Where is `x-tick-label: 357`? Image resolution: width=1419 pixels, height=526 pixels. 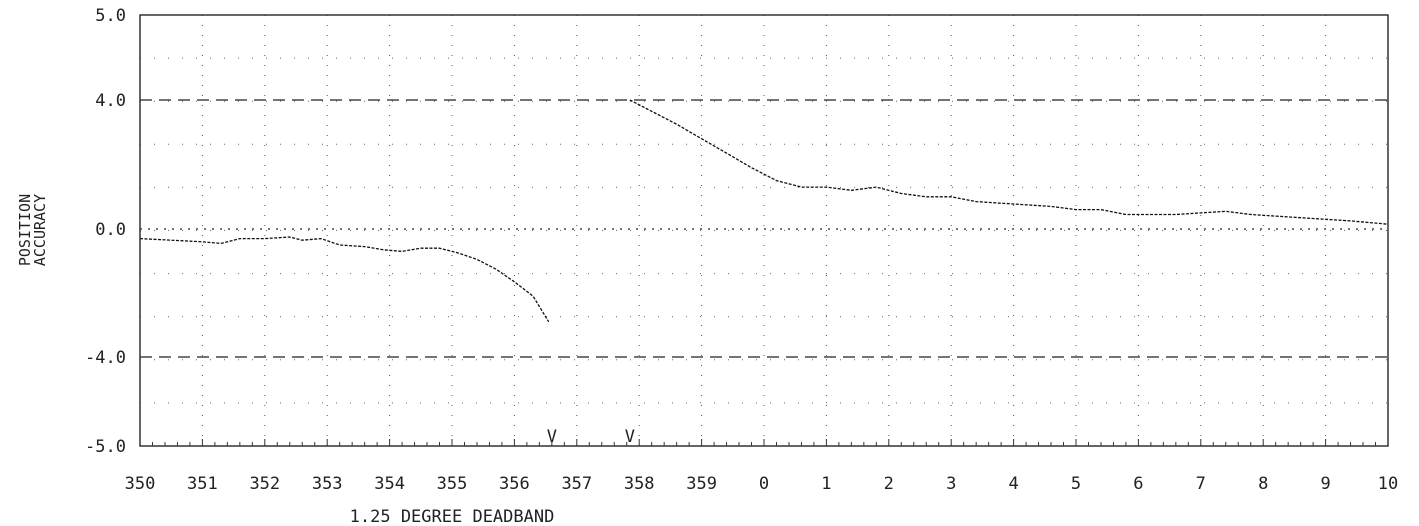
x-tick-label: 357 is located at coordinates (576, 484).